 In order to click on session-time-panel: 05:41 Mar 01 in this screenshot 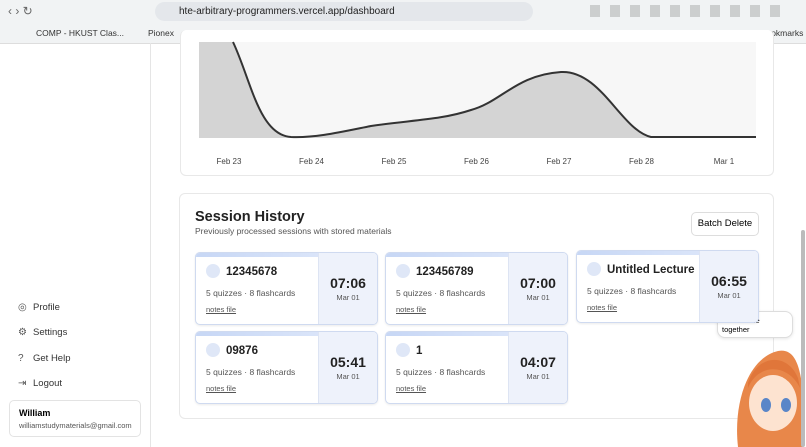, I will do `click(347, 367)`.